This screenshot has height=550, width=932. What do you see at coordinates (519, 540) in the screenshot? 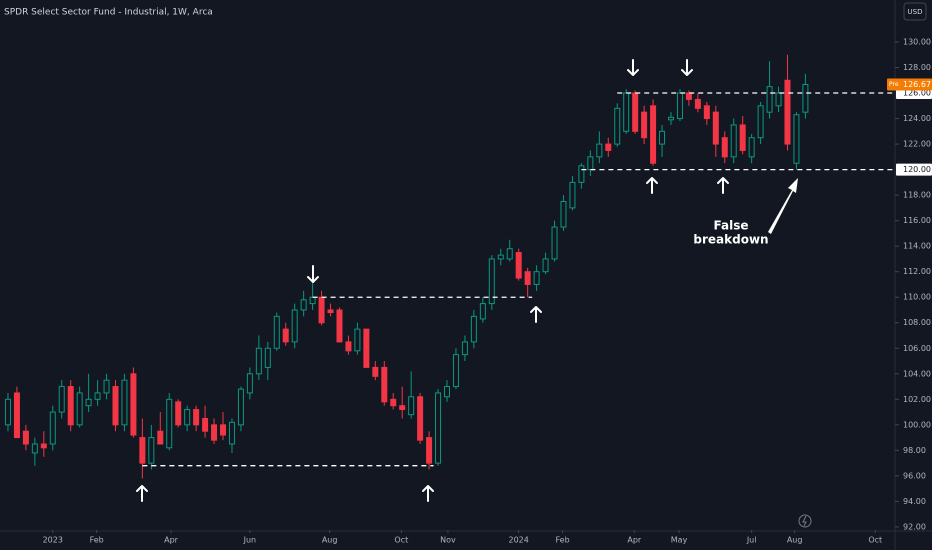
I see `x-tick-label: 2024` at bounding box center [519, 540].